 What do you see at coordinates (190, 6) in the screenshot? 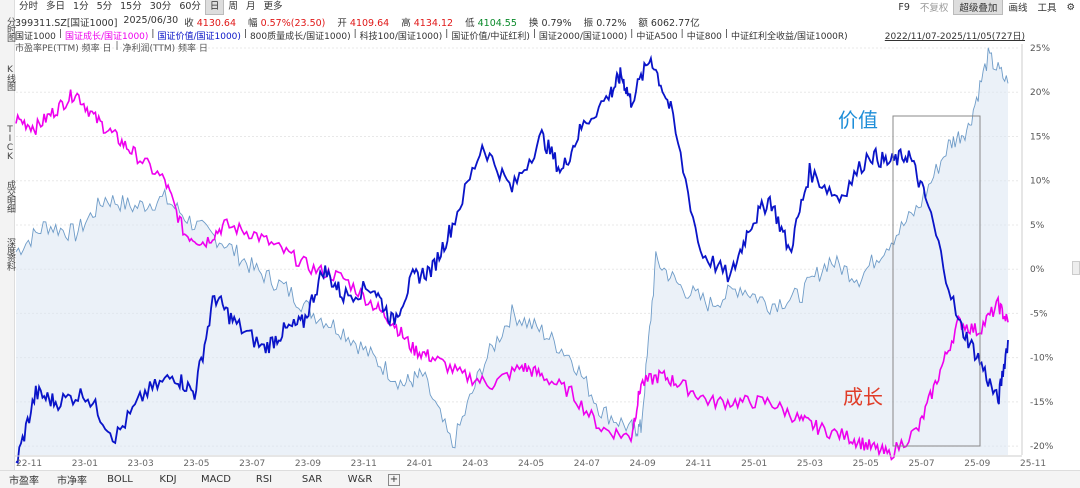
I see `period-60min: 60分` at bounding box center [190, 6].